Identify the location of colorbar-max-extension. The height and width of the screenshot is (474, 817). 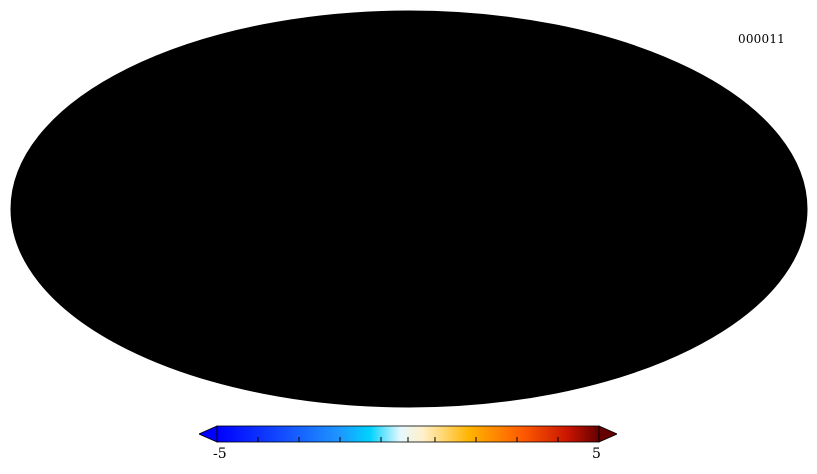
(607, 434).